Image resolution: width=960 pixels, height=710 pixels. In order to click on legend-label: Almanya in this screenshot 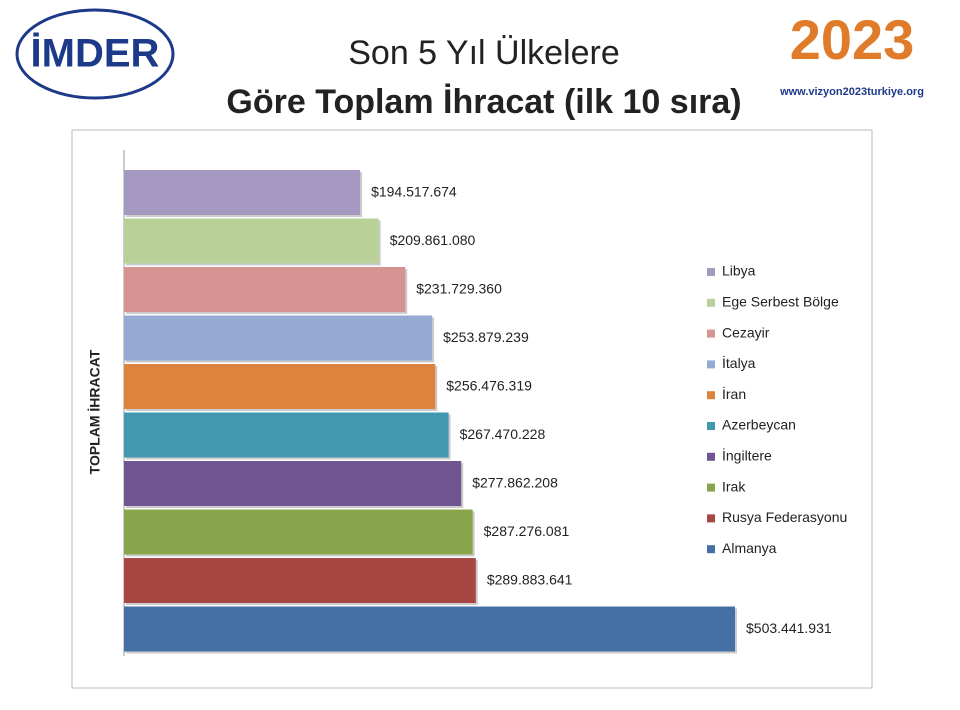, I will do `click(749, 548)`.